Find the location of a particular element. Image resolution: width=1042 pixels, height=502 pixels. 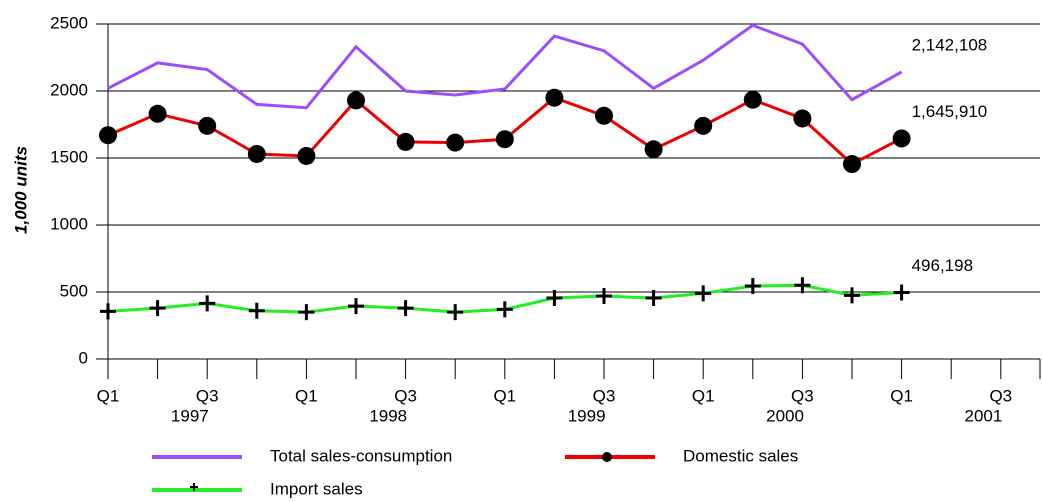

year-label: 1998 is located at coordinates (388, 415).